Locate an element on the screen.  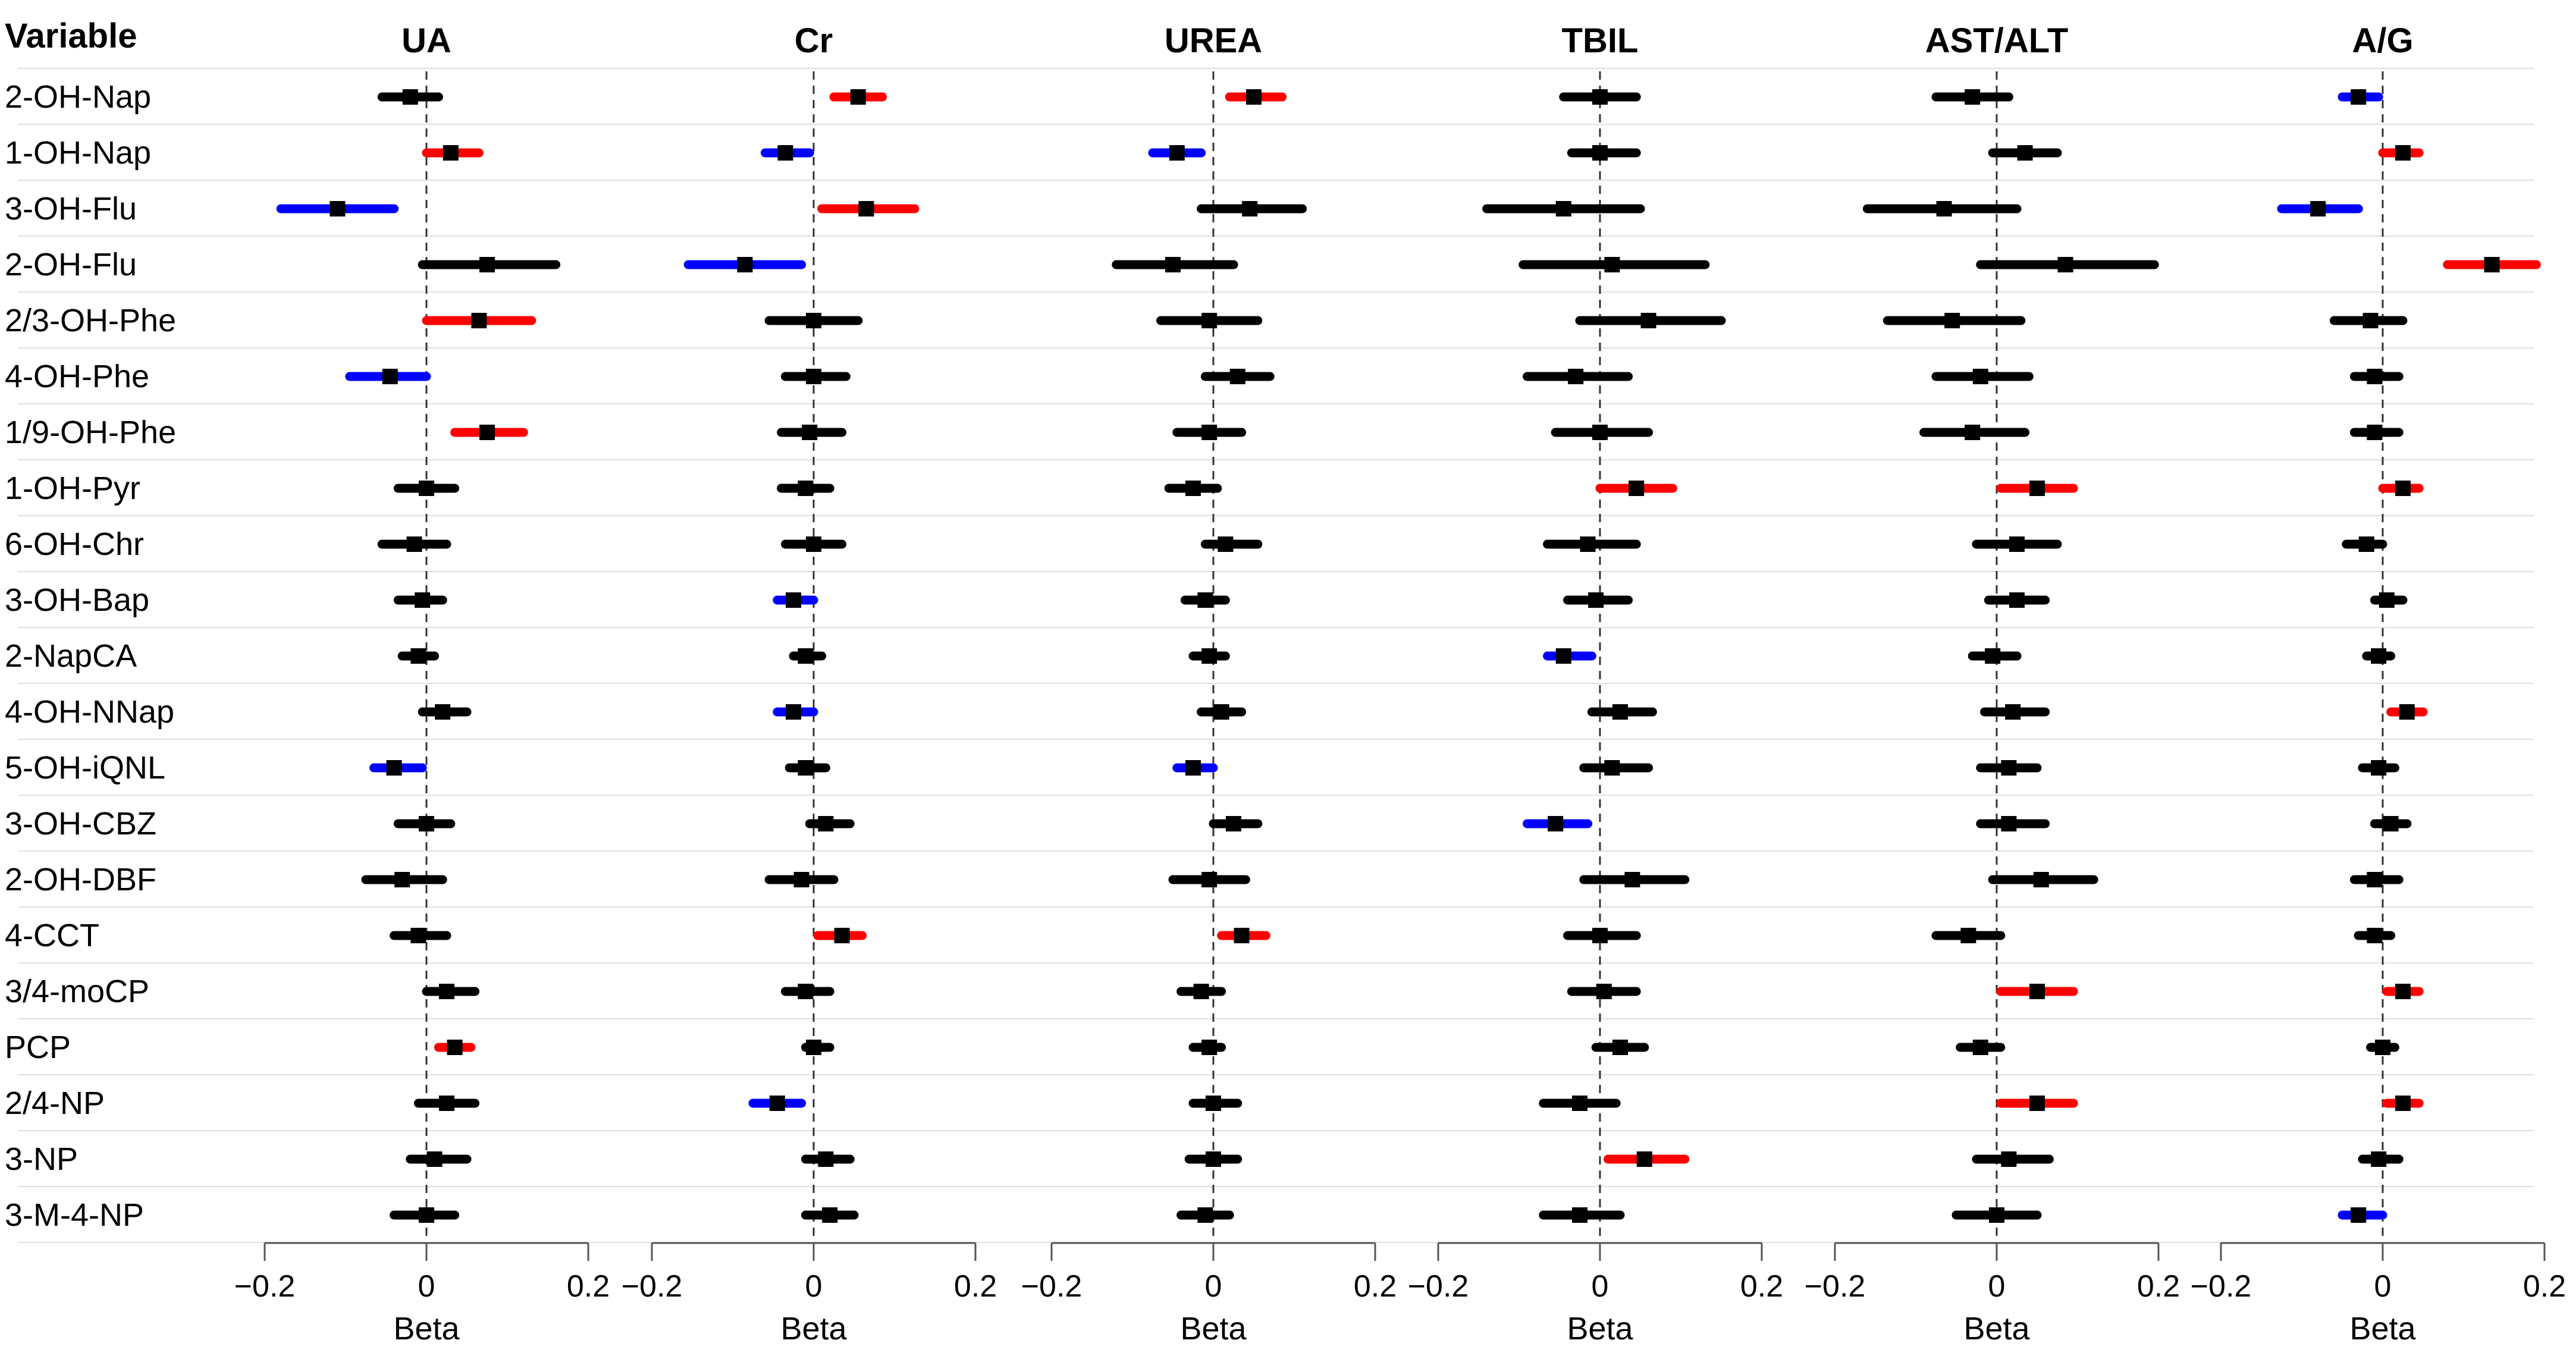
variable-label: 6-OH-Chr is located at coordinates (74, 544).